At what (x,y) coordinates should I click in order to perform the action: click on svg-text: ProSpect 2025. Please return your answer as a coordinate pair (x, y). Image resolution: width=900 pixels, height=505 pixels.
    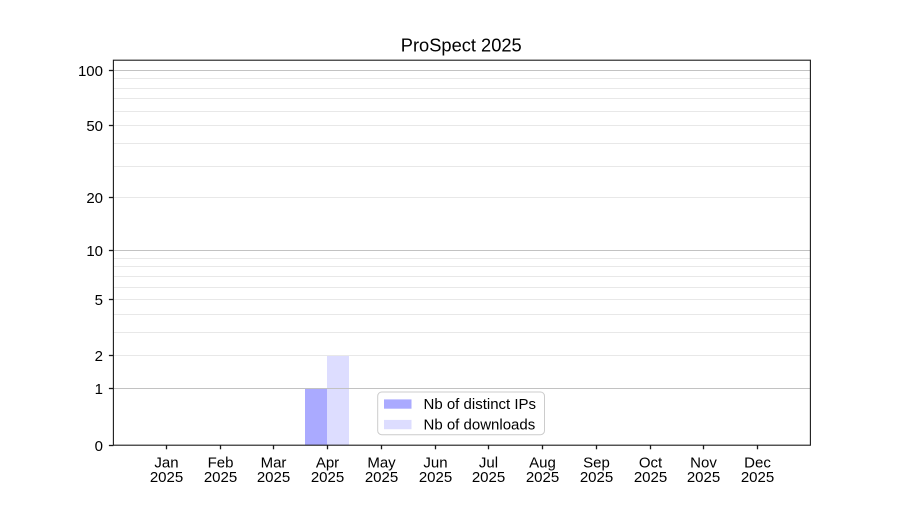
    Looking at the image, I should click on (461, 45).